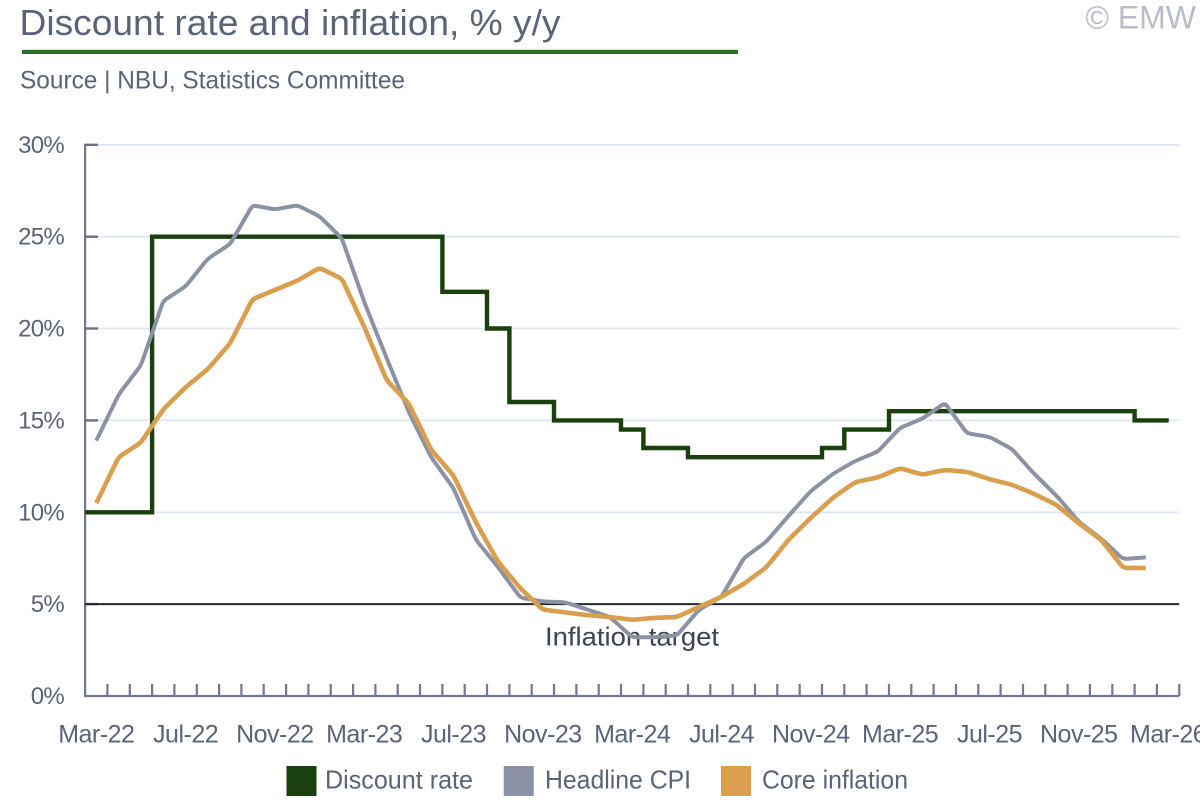  What do you see at coordinates (364, 735) in the screenshot?
I see `svg-text: Mar-23` at bounding box center [364, 735].